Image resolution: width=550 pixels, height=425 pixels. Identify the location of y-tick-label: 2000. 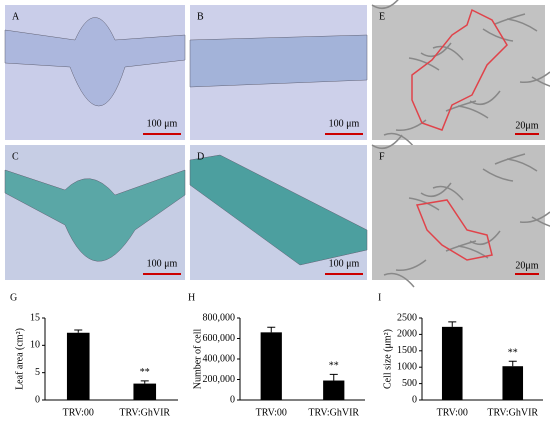
(407, 334).